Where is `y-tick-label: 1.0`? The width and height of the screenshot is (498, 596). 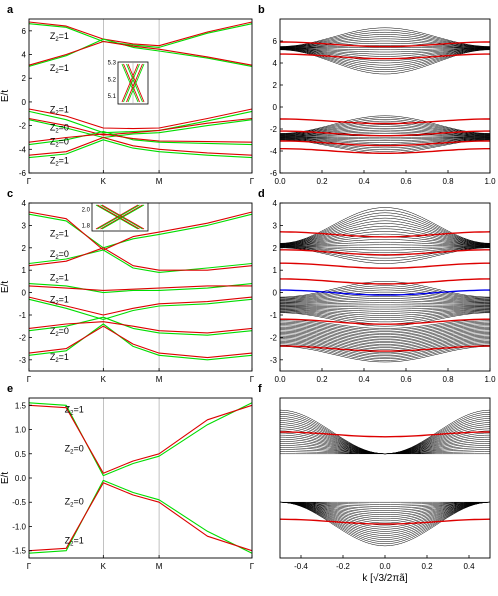
y-tick-label: 1.0 is located at coordinates (21, 430).